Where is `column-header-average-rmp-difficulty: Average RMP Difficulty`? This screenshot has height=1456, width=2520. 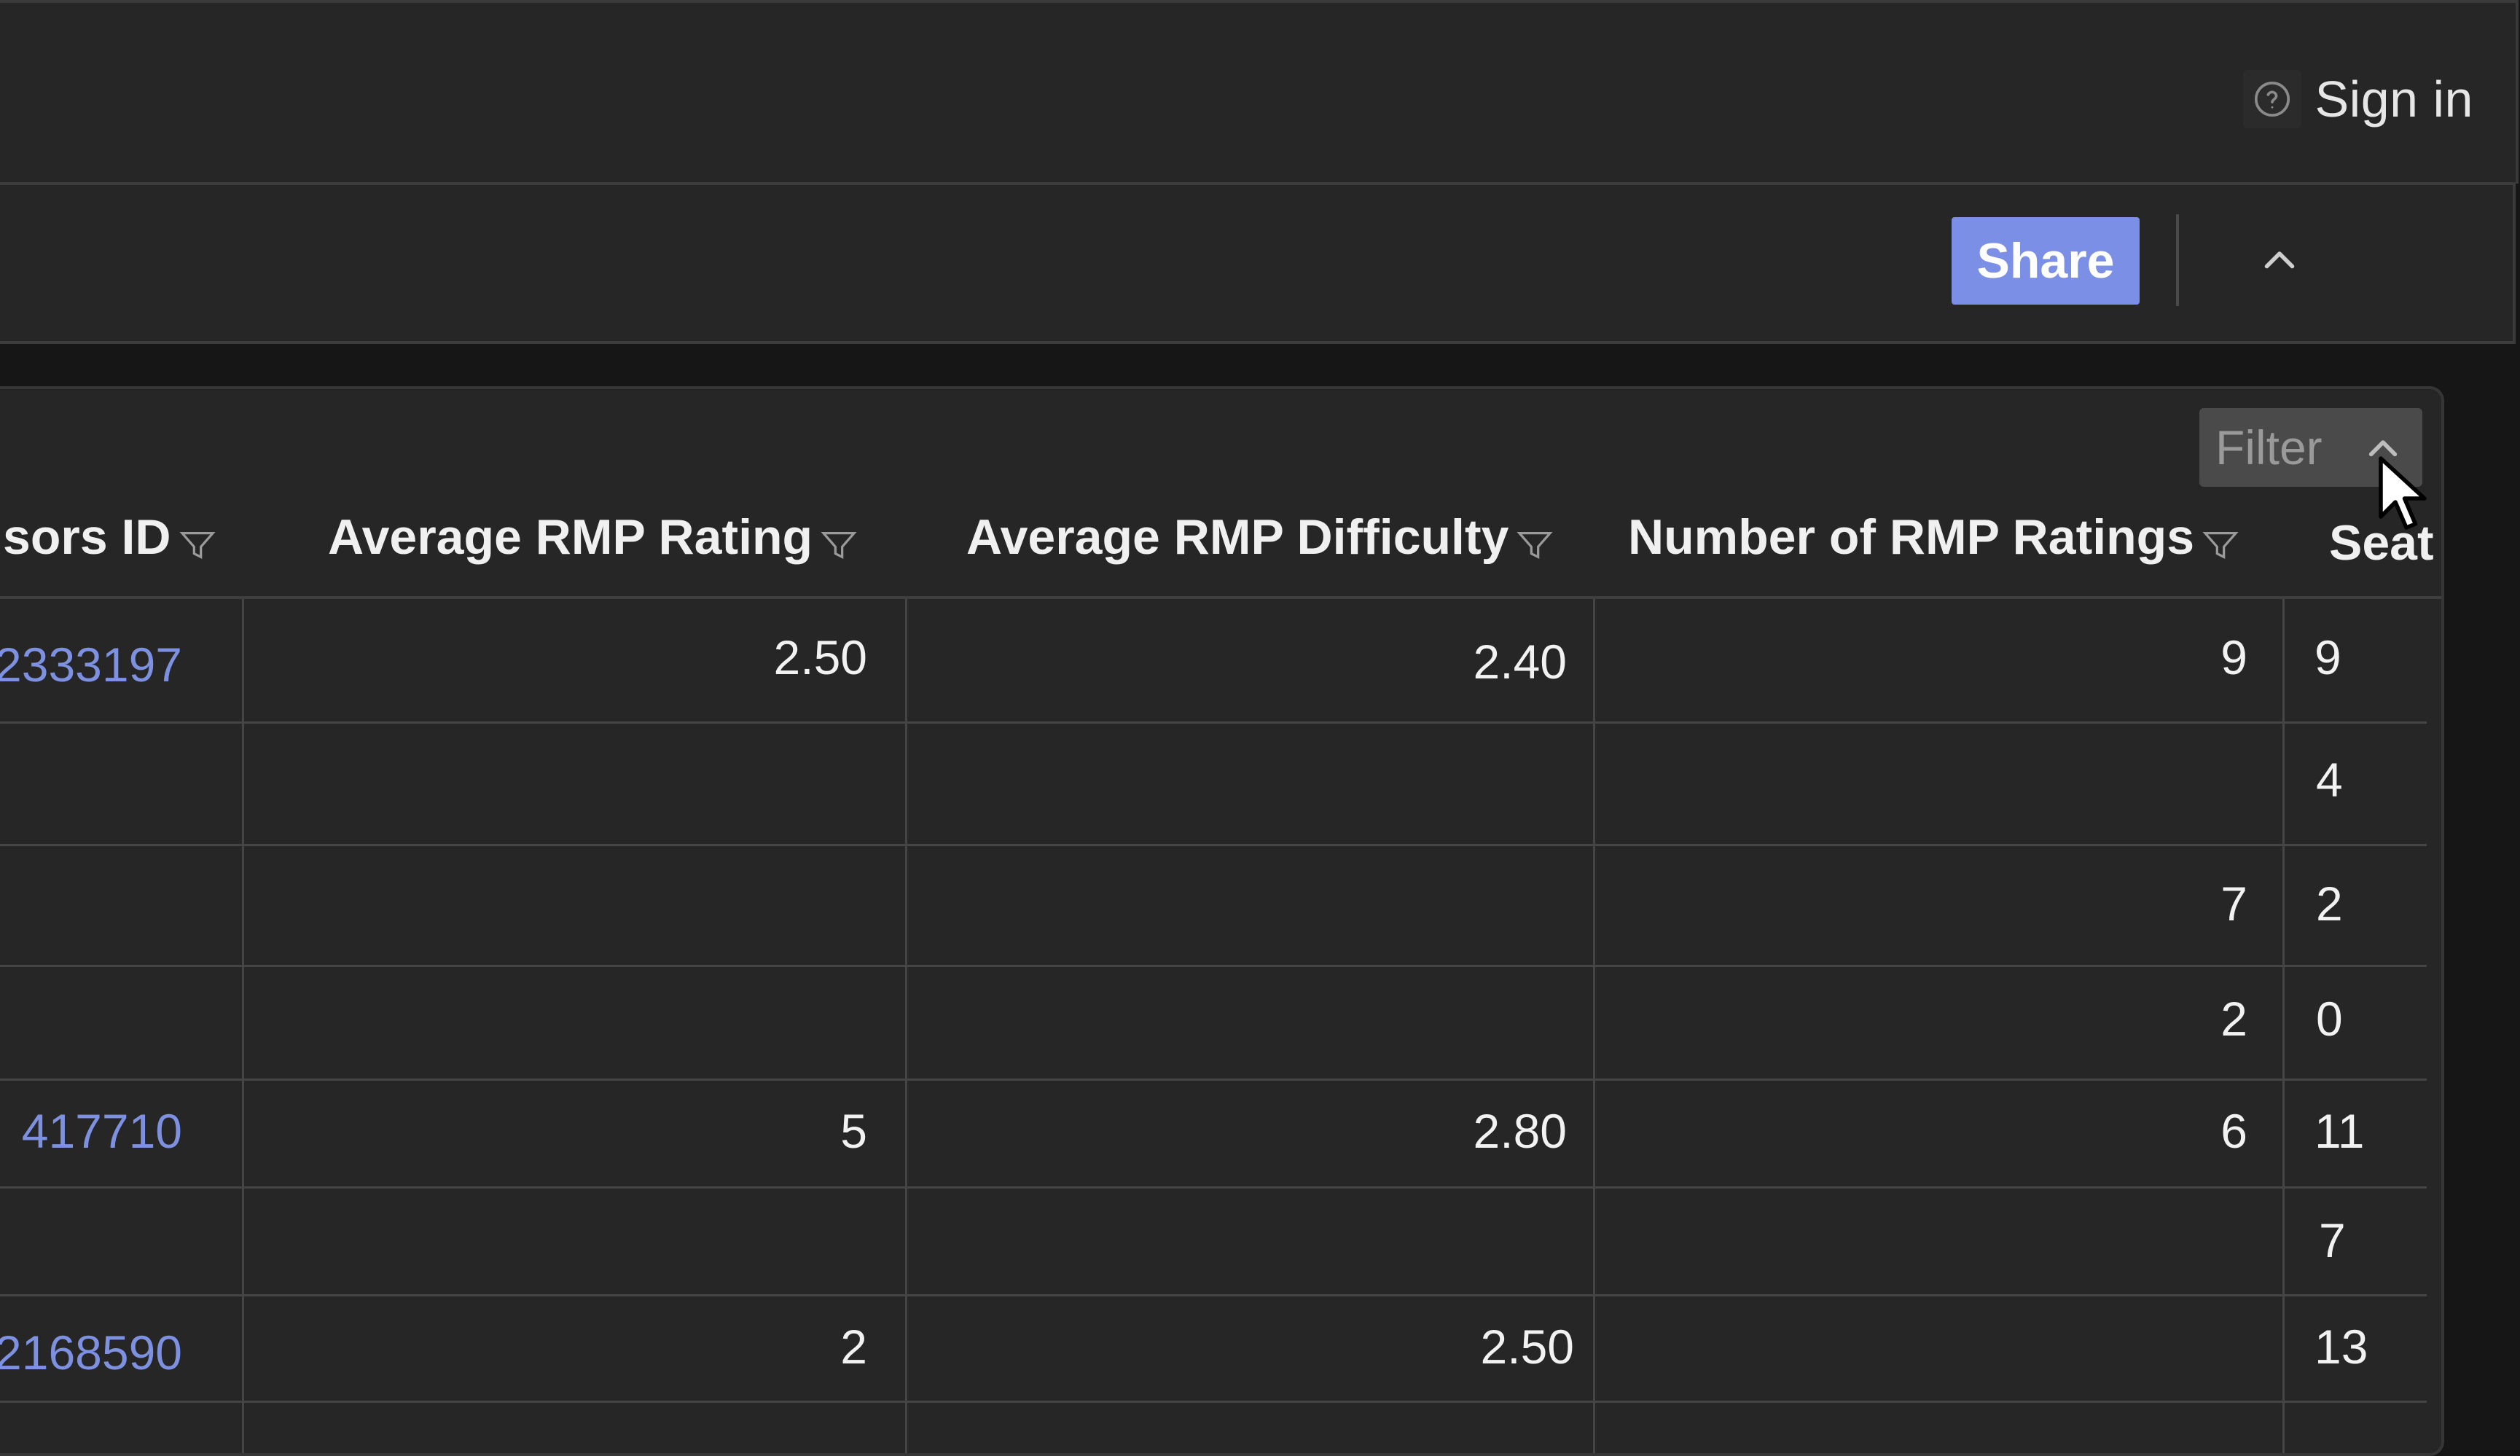
column-header-average-rmp-difficulty: Average RMP Difficulty is located at coordinates (1260, 537).